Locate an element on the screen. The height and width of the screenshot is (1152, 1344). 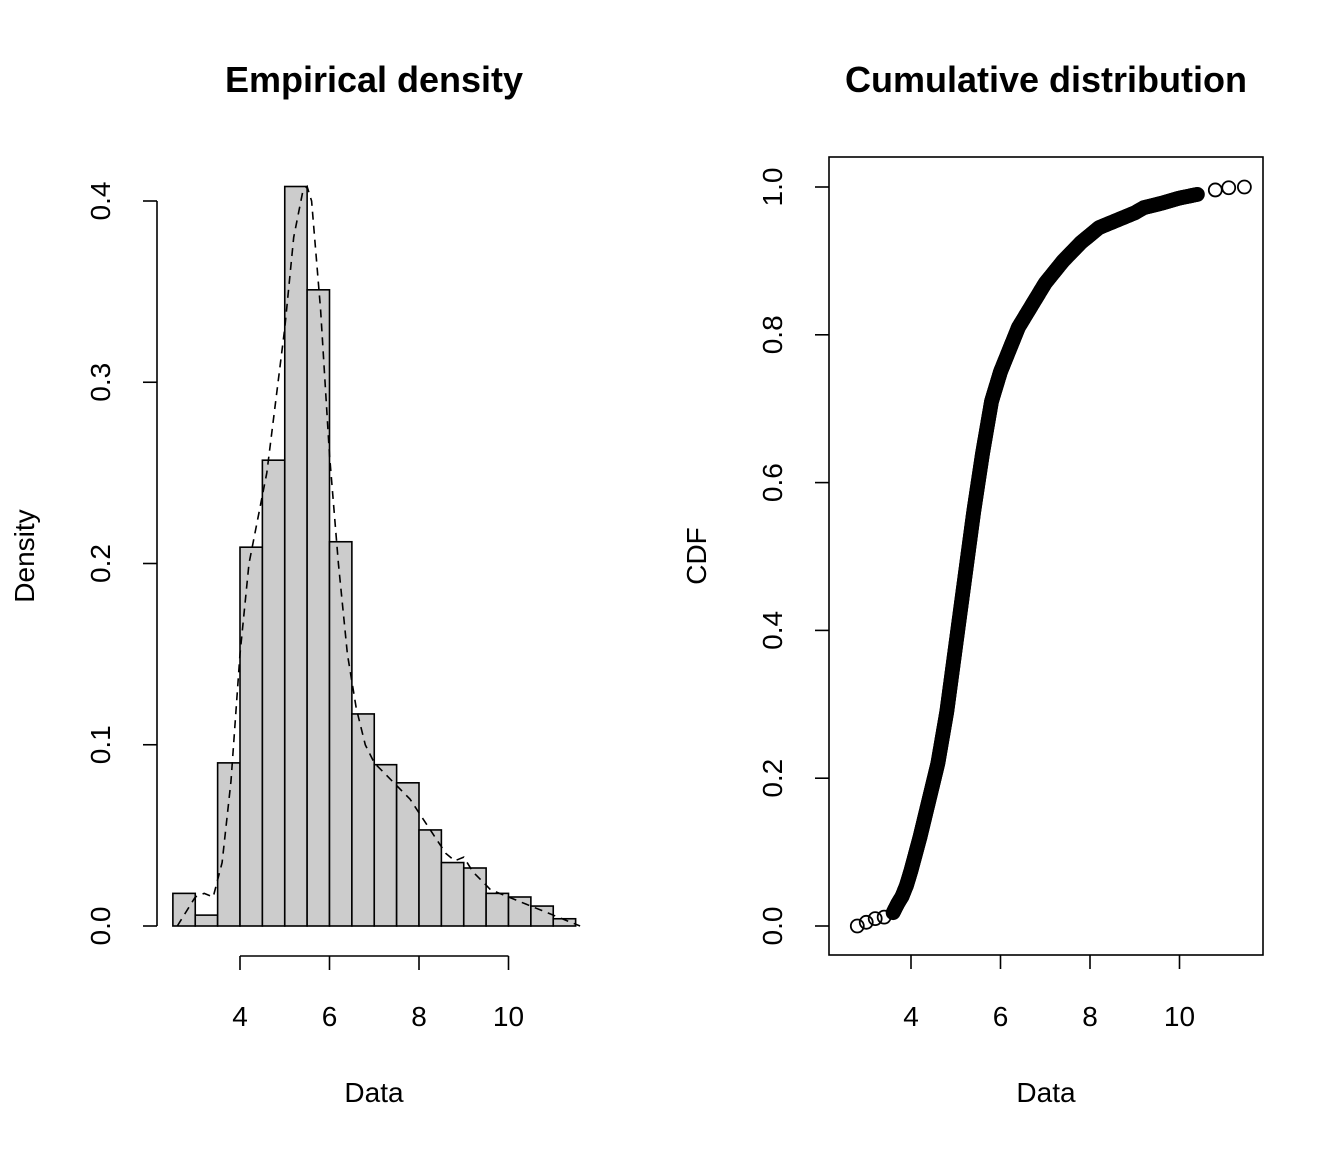
cdf-y-axis: 0.0 0.2 0.4 0.6 0.8 1.0 is located at coordinates (793, 557).